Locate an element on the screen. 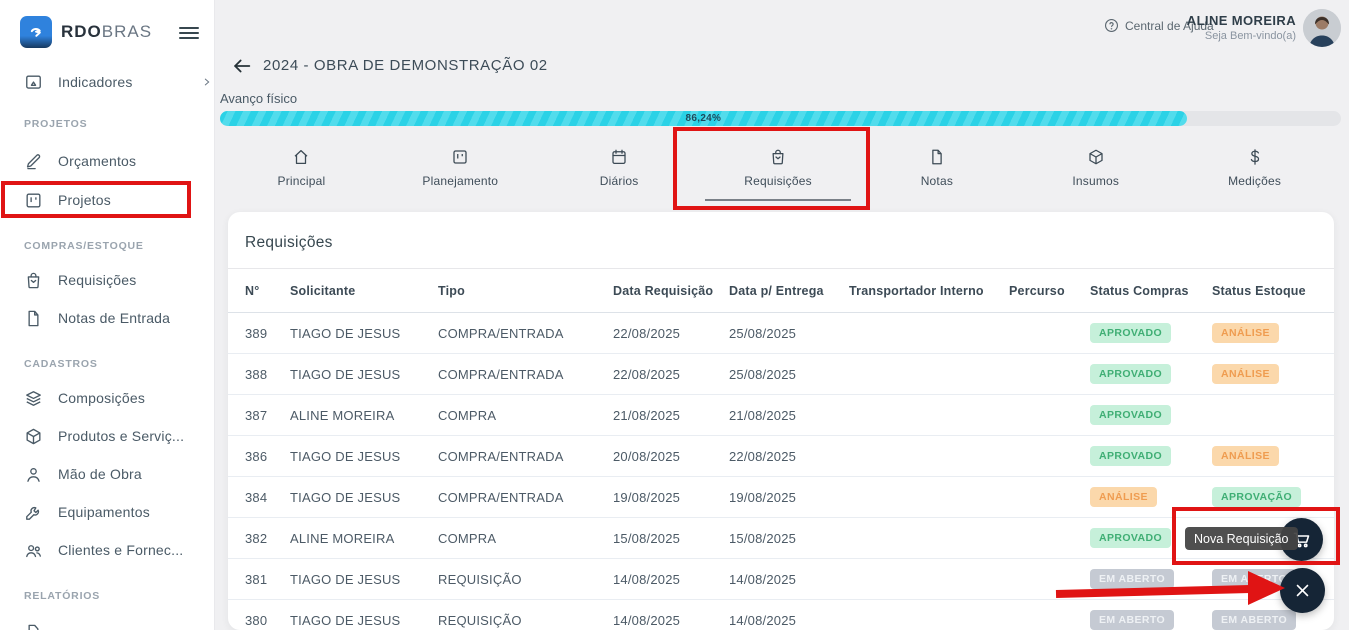 The image size is (1349, 630). tab-label: Requisições is located at coordinates (778, 181).